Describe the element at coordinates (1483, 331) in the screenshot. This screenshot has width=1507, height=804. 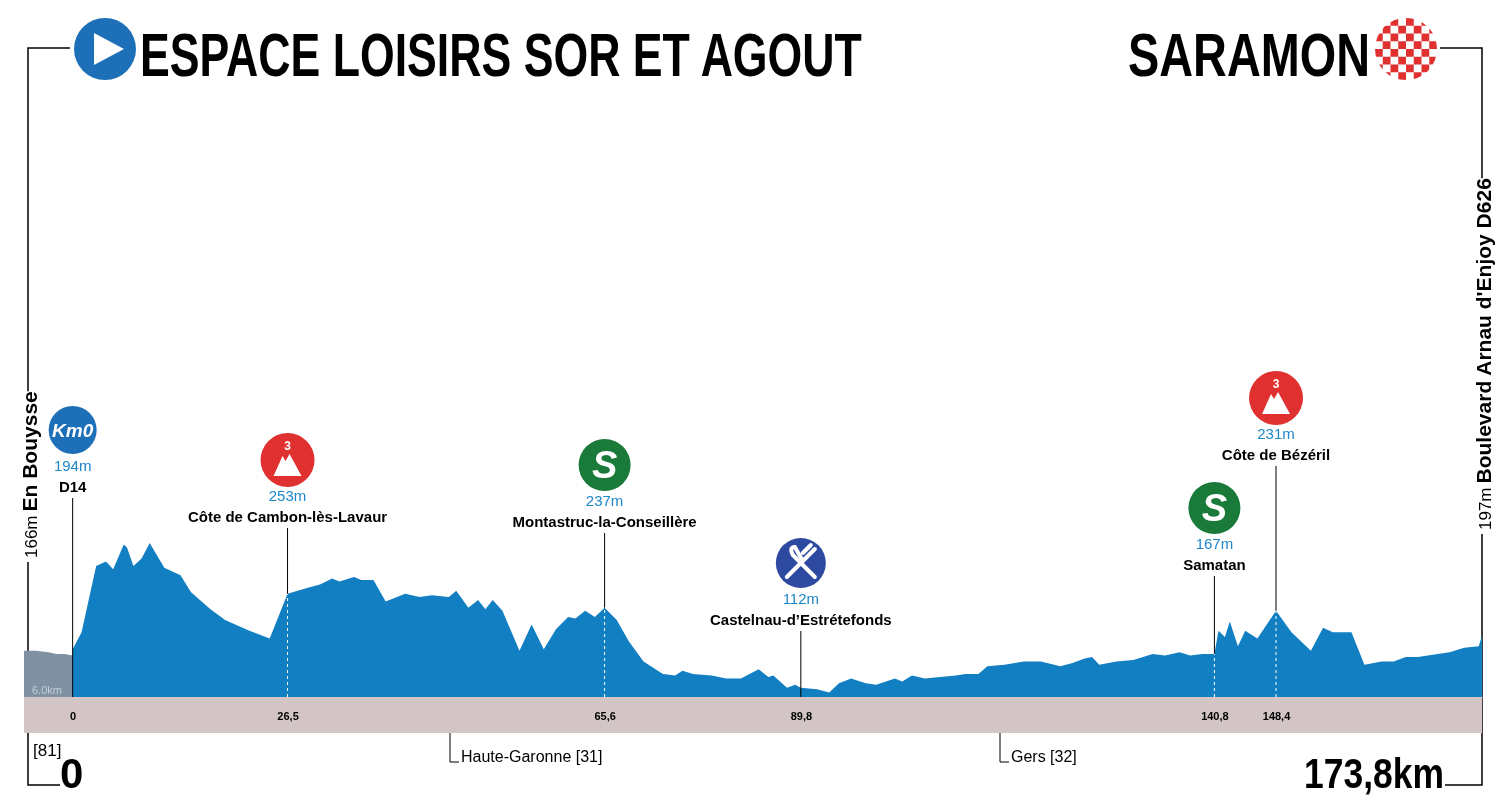
I see `text: Boulevard Arnau d'Enjoy D626` at that location.